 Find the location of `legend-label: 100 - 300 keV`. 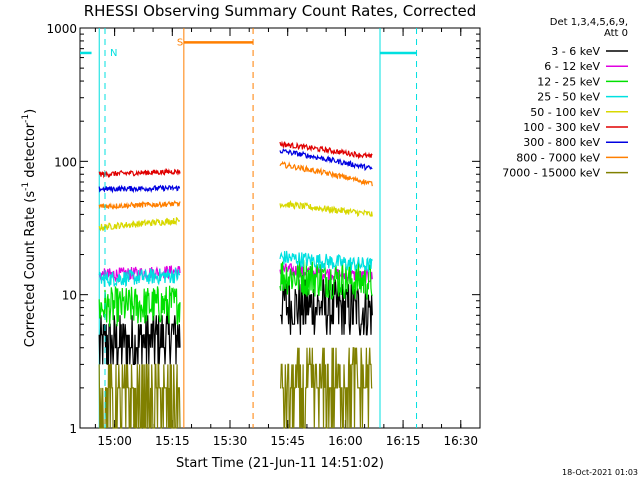

legend-label: 100 - 300 keV is located at coordinates (561, 127).